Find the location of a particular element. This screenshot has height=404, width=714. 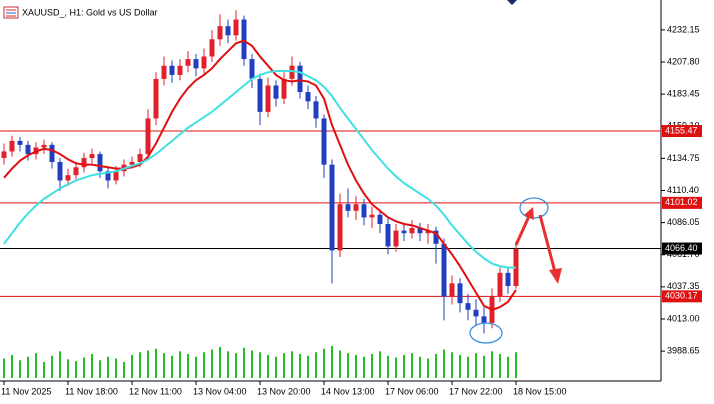

y-tick-label: 4183.45 is located at coordinates (683, 94).